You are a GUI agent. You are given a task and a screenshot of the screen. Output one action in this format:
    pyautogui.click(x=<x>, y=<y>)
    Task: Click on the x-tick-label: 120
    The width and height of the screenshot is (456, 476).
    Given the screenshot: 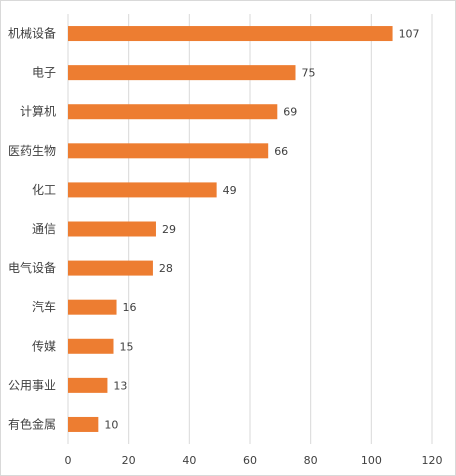 What is the action you would take?
    pyautogui.click(x=432, y=460)
    